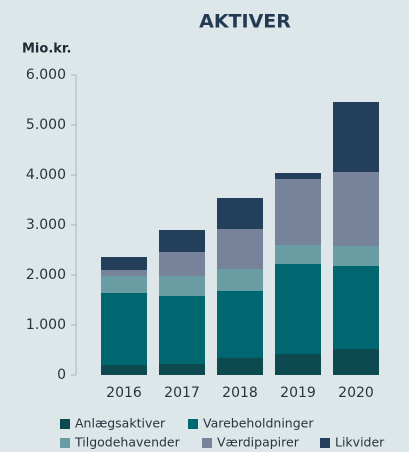 The height and width of the screenshot is (452, 409). I want to click on legend-label: Værdipapirer, so click(258, 442).